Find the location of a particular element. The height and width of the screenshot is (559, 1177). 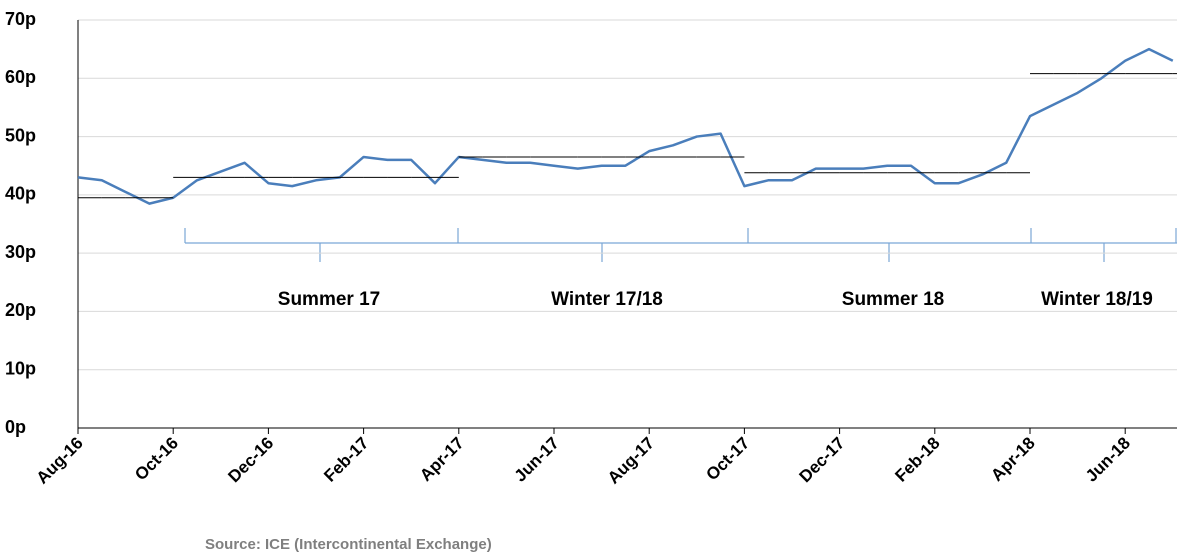

y-tick-label: 50p is located at coordinates (20, 135).